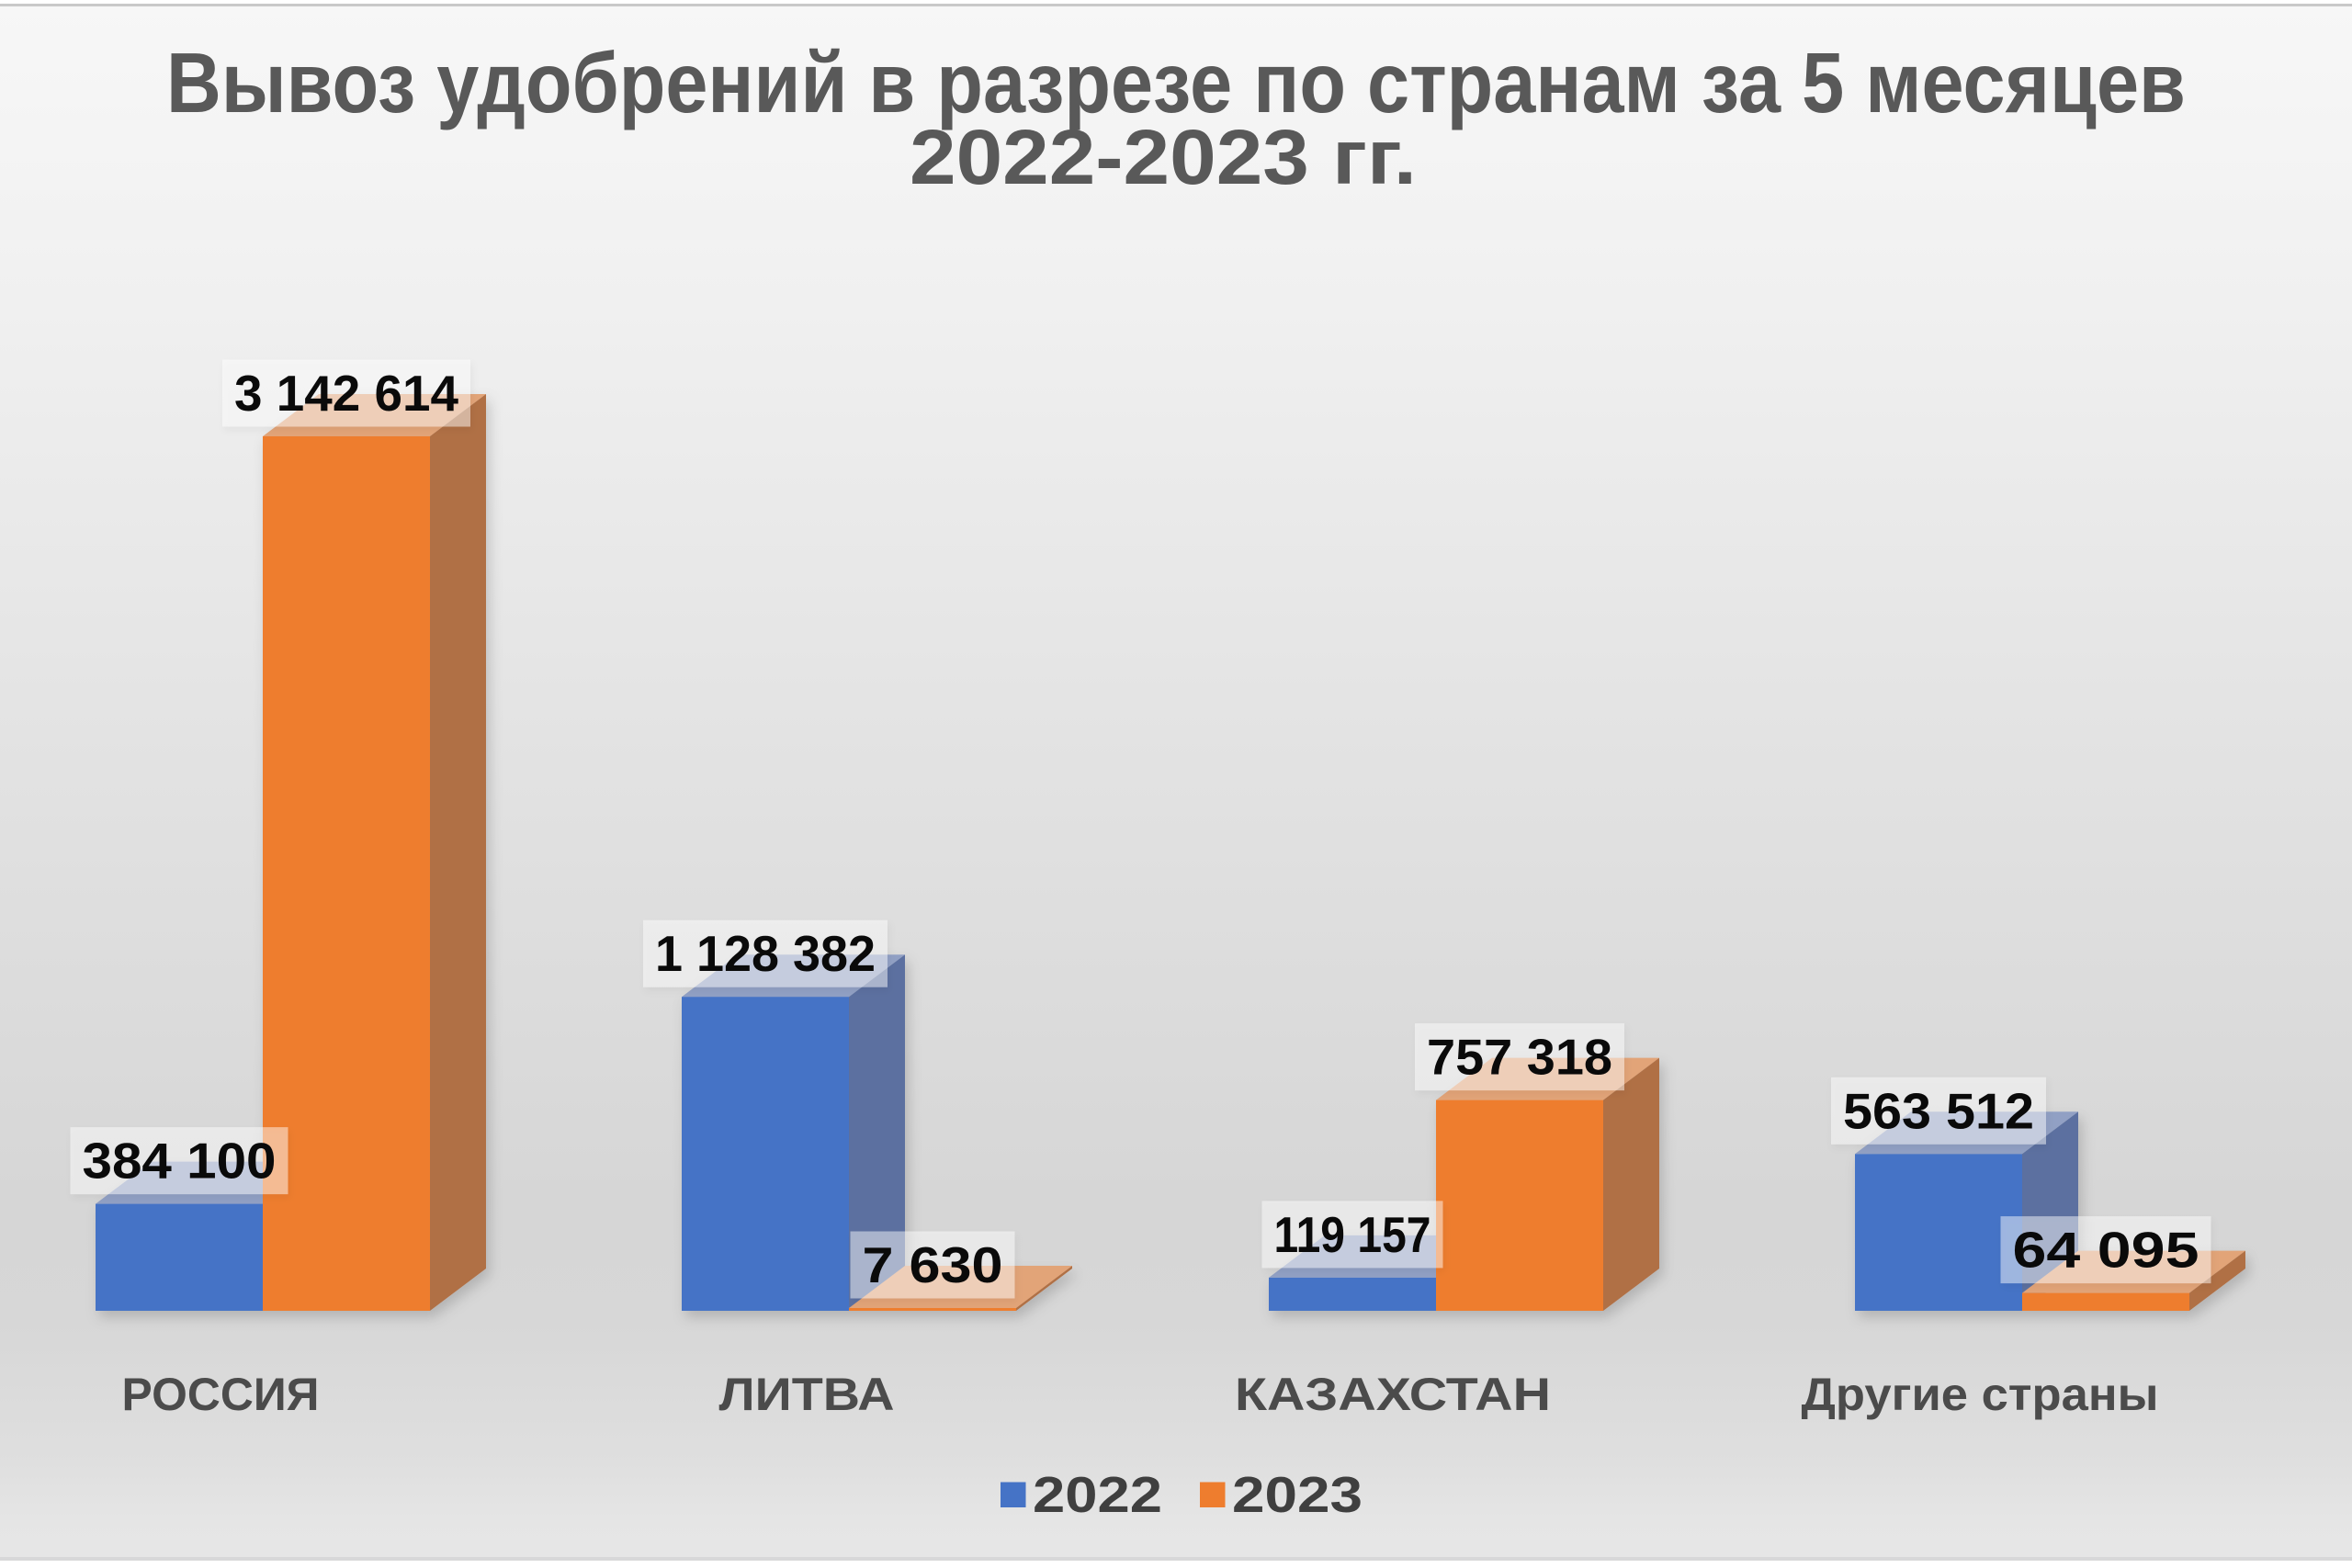  I want to click on svg-text: 2022-2023 гг., so click(1163, 157).